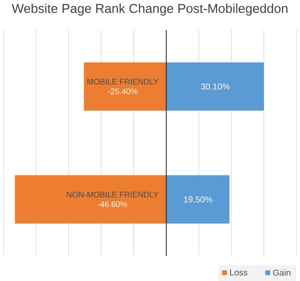 The height and width of the screenshot is (281, 300). What do you see at coordinates (113, 204) in the screenshot?
I see `data-label: -46.60%` at bounding box center [113, 204].